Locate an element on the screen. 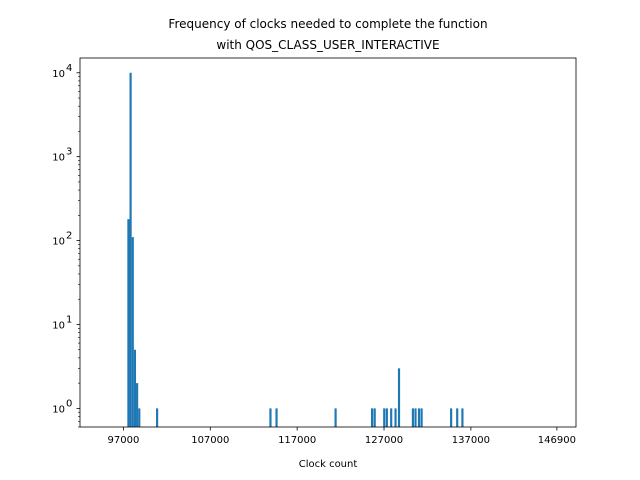 This screenshot has width=640, height=480. x-axis: 97000 107000 117000 127000 137000 146900 is located at coordinates (342, 436).